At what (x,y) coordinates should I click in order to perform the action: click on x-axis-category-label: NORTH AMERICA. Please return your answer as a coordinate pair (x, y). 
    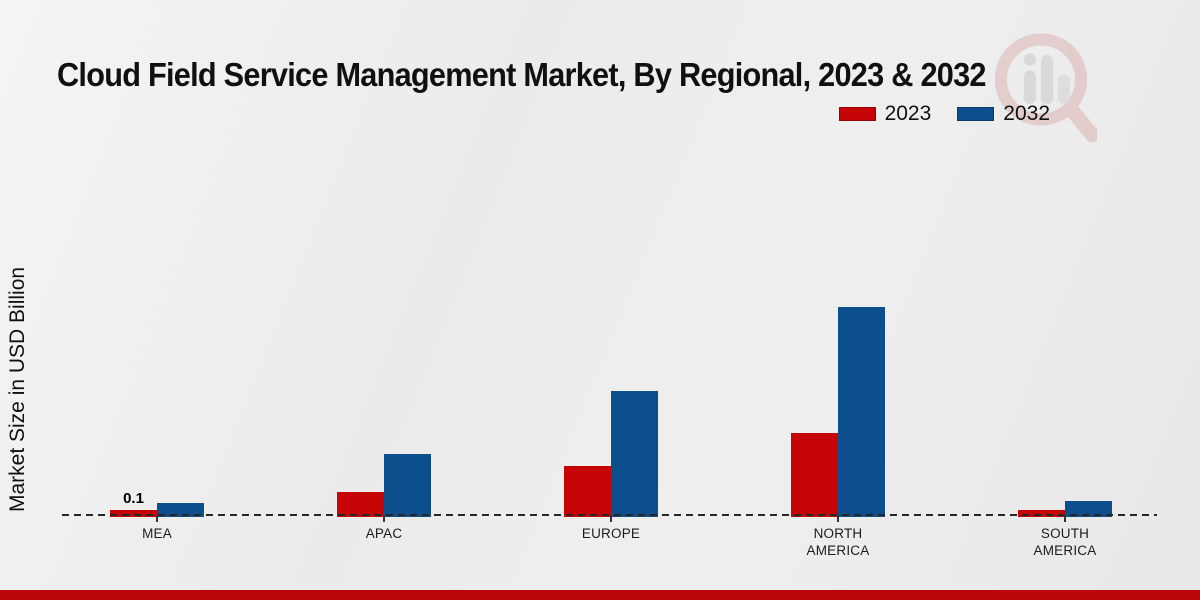
    Looking at the image, I should click on (838, 542).